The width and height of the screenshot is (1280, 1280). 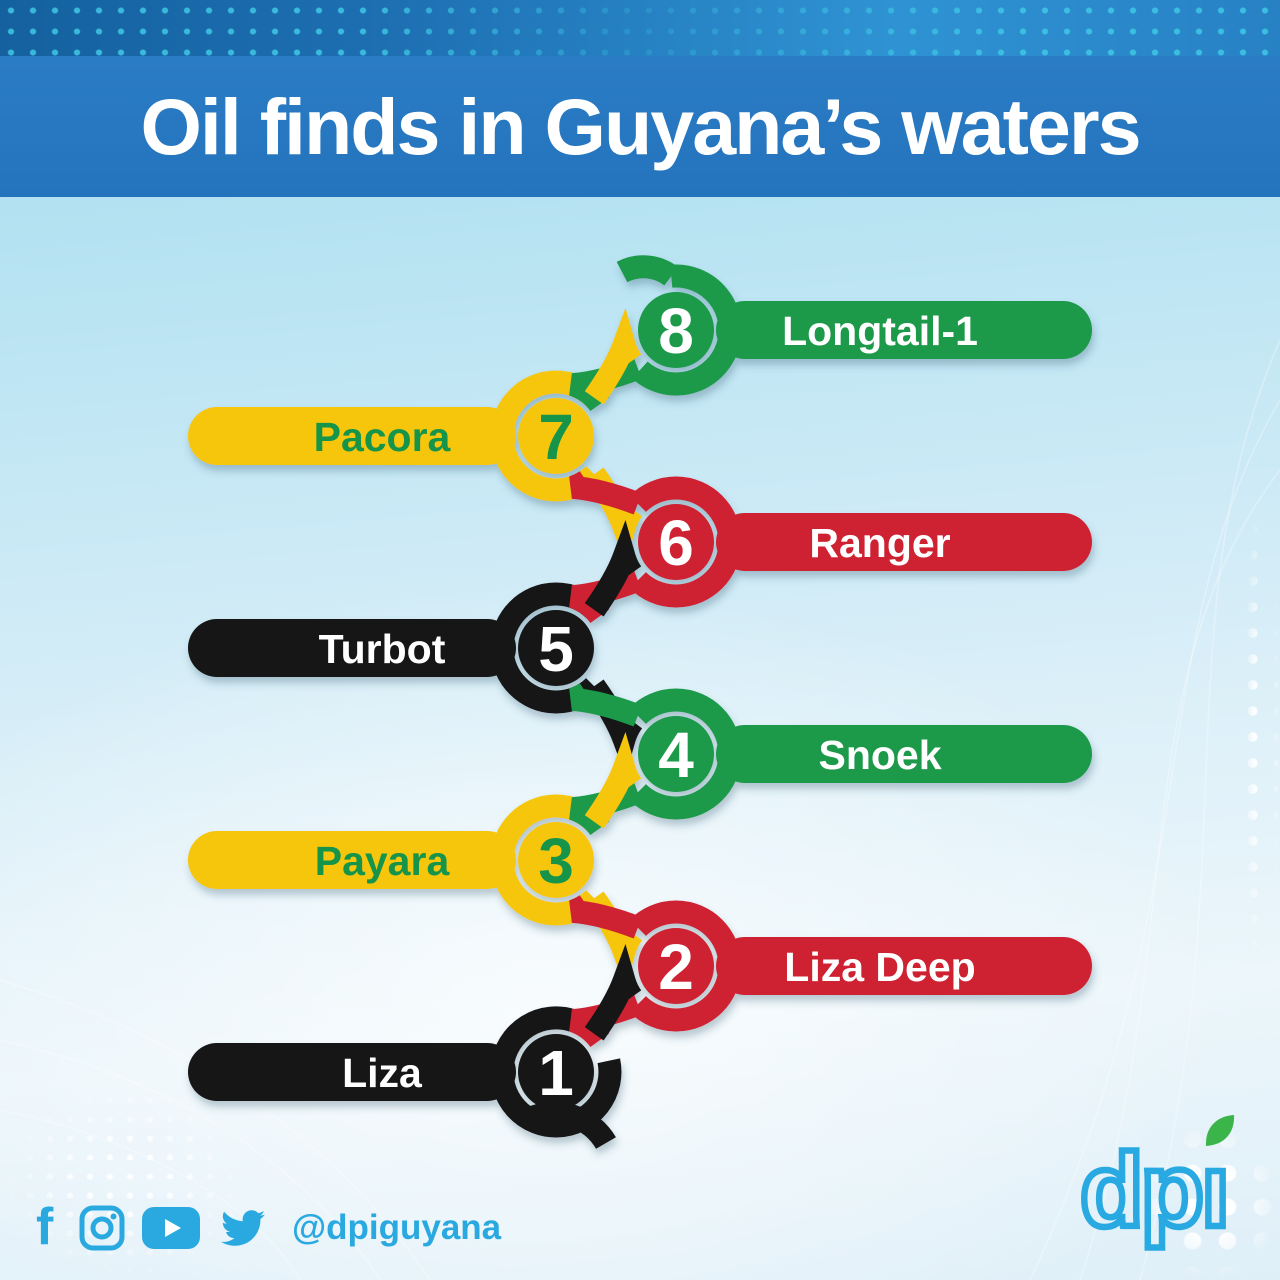 I want to click on find-number: 5, so click(x=556, y=649).